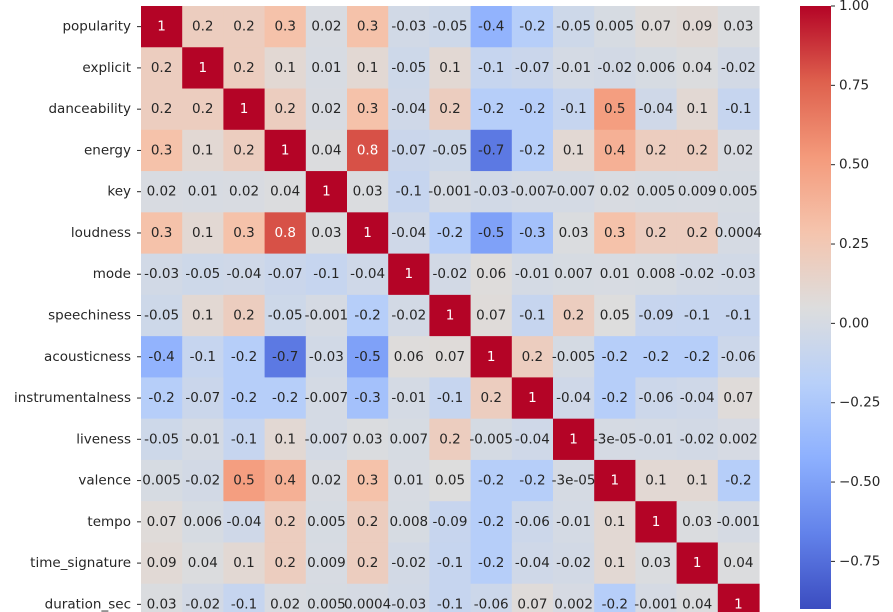 The width and height of the screenshot is (893, 612). I want to click on heatmap-cell-value: 0.007, so click(408, 439).